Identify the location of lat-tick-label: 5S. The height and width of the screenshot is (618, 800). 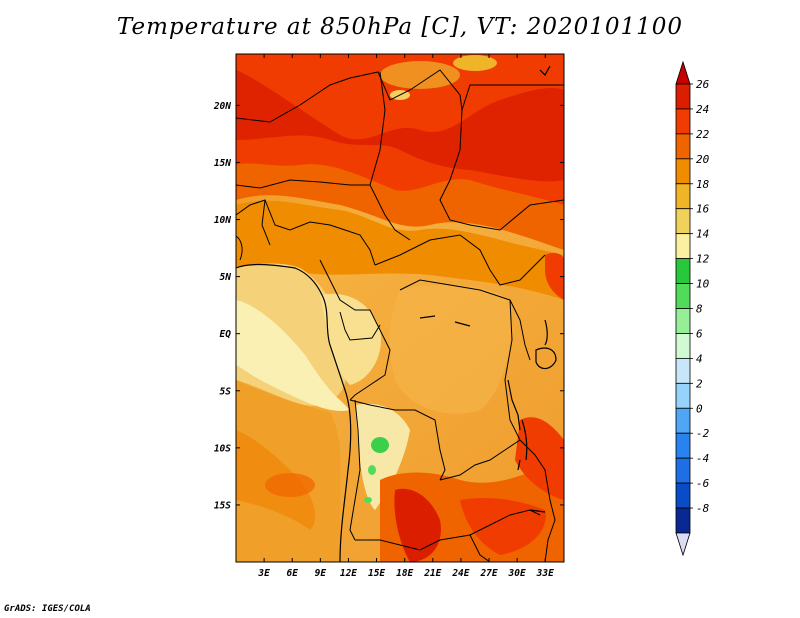
(226, 391).